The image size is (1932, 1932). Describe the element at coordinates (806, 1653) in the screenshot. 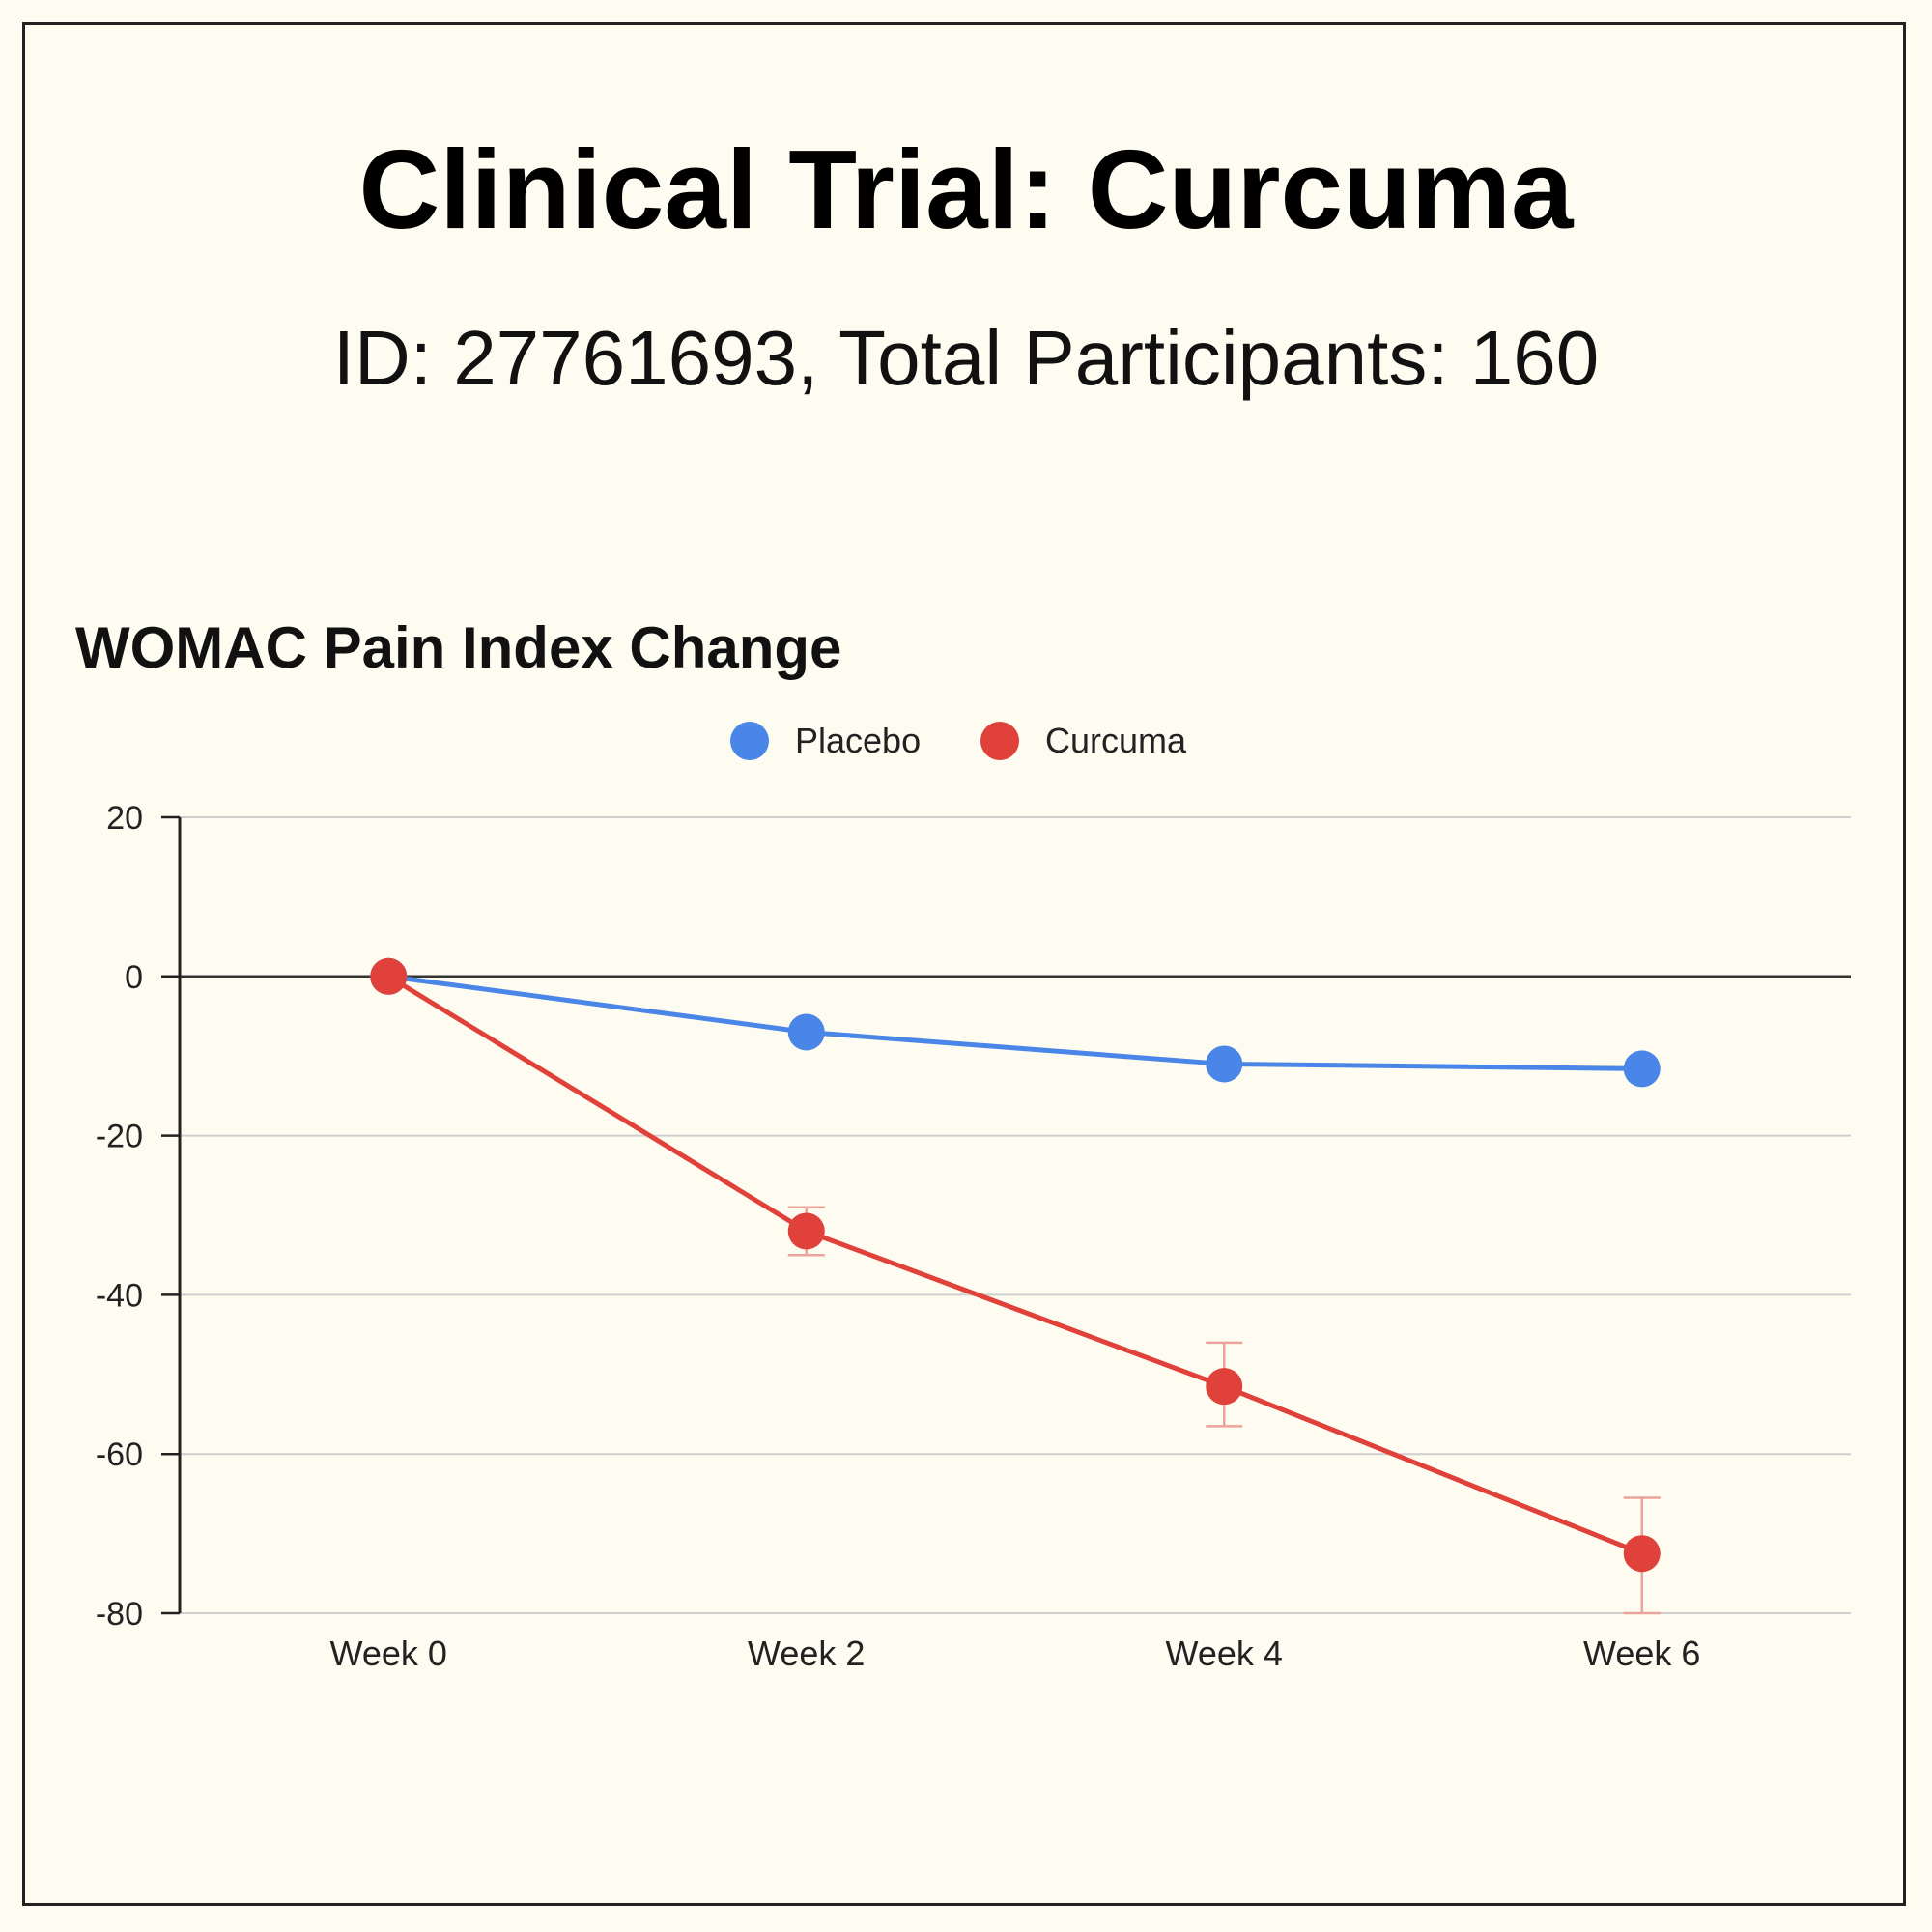

I see `x-tick-label: Week 2` at that location.